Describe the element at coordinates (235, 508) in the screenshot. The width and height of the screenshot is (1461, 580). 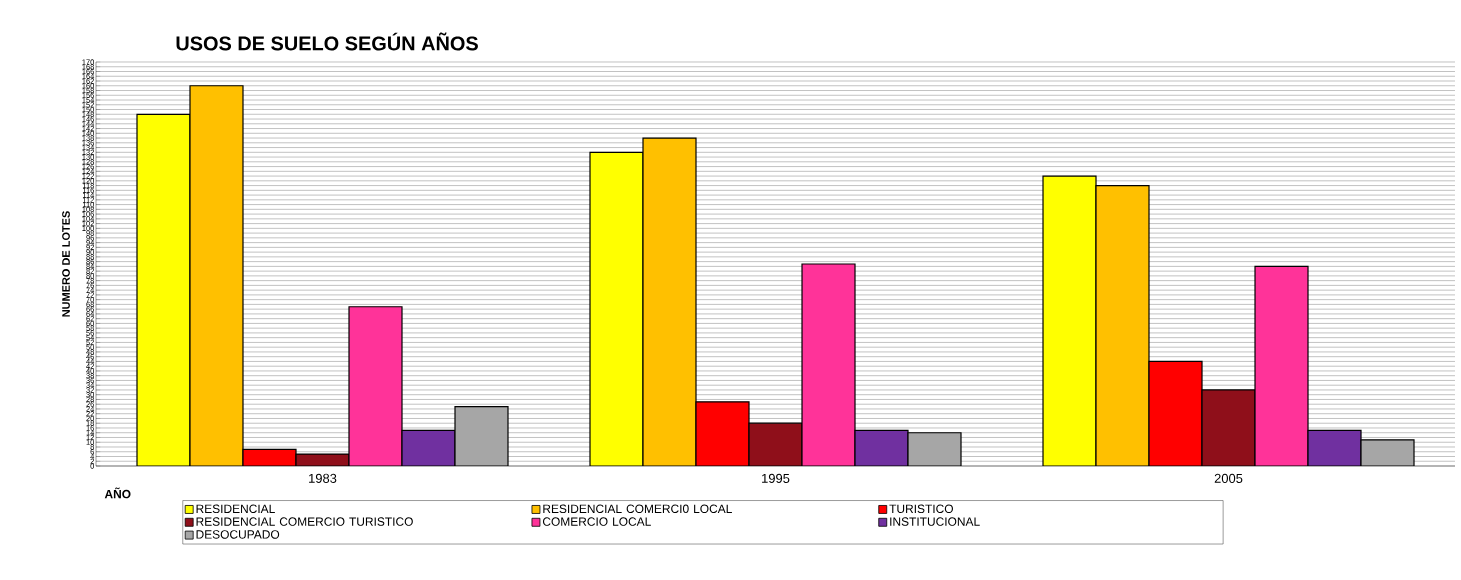
I see `legend-label: RESIDENCIAL` at that location.